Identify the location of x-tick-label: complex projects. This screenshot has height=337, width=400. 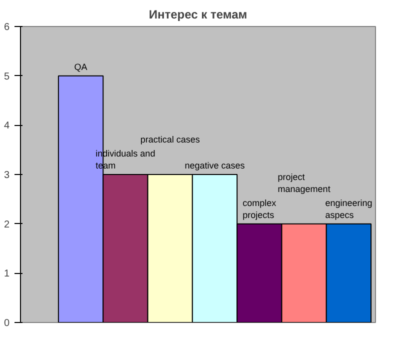
(259, 209).